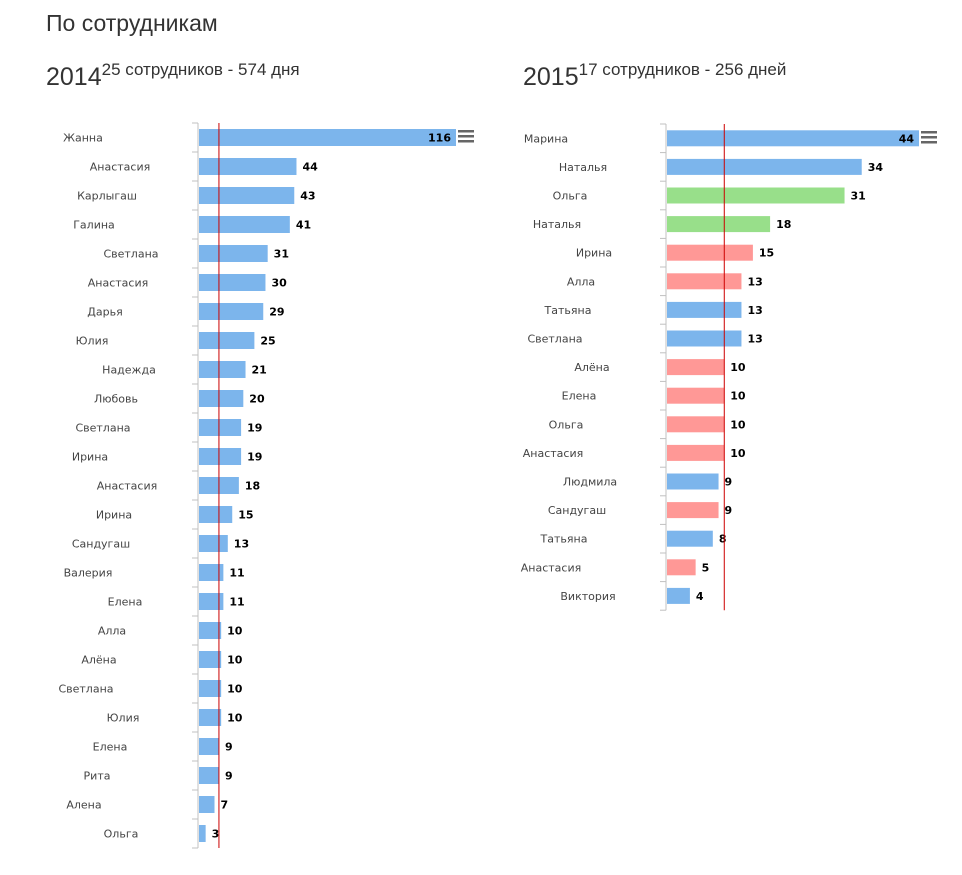 The height and width of the screenshot is (875, 962). What do you see at coordinates (104, 312) in the screenshot?
I see `category-label: Дарья` at bounding box center [104, 312].